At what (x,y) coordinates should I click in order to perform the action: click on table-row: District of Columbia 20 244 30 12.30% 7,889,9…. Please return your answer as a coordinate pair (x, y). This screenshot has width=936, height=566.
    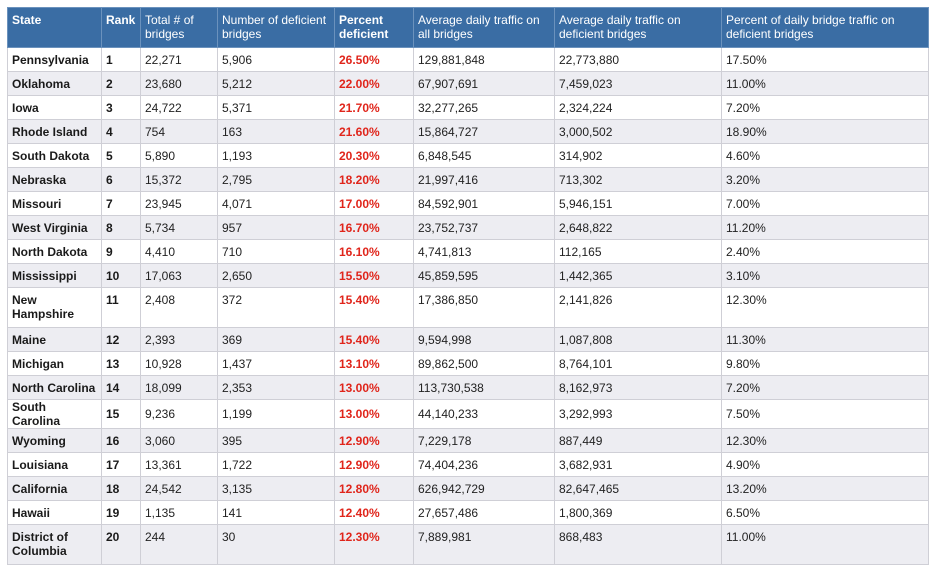
    Looking at the image, I should click on (468, 544).